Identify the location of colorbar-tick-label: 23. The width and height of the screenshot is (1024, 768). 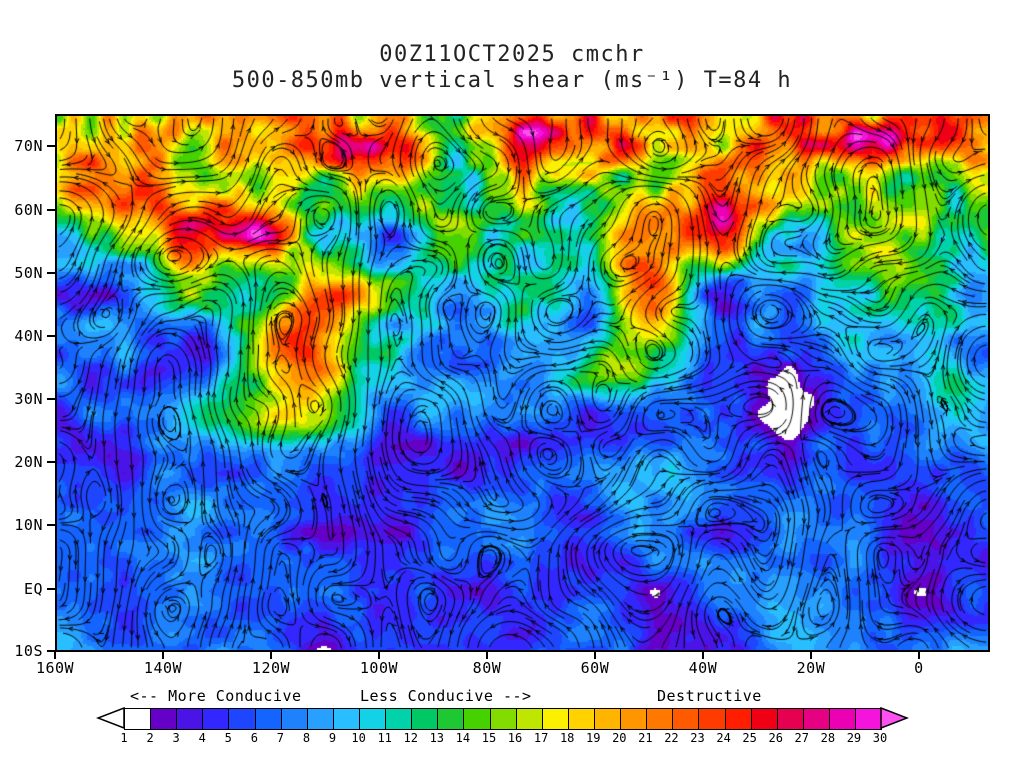
(697, 738).